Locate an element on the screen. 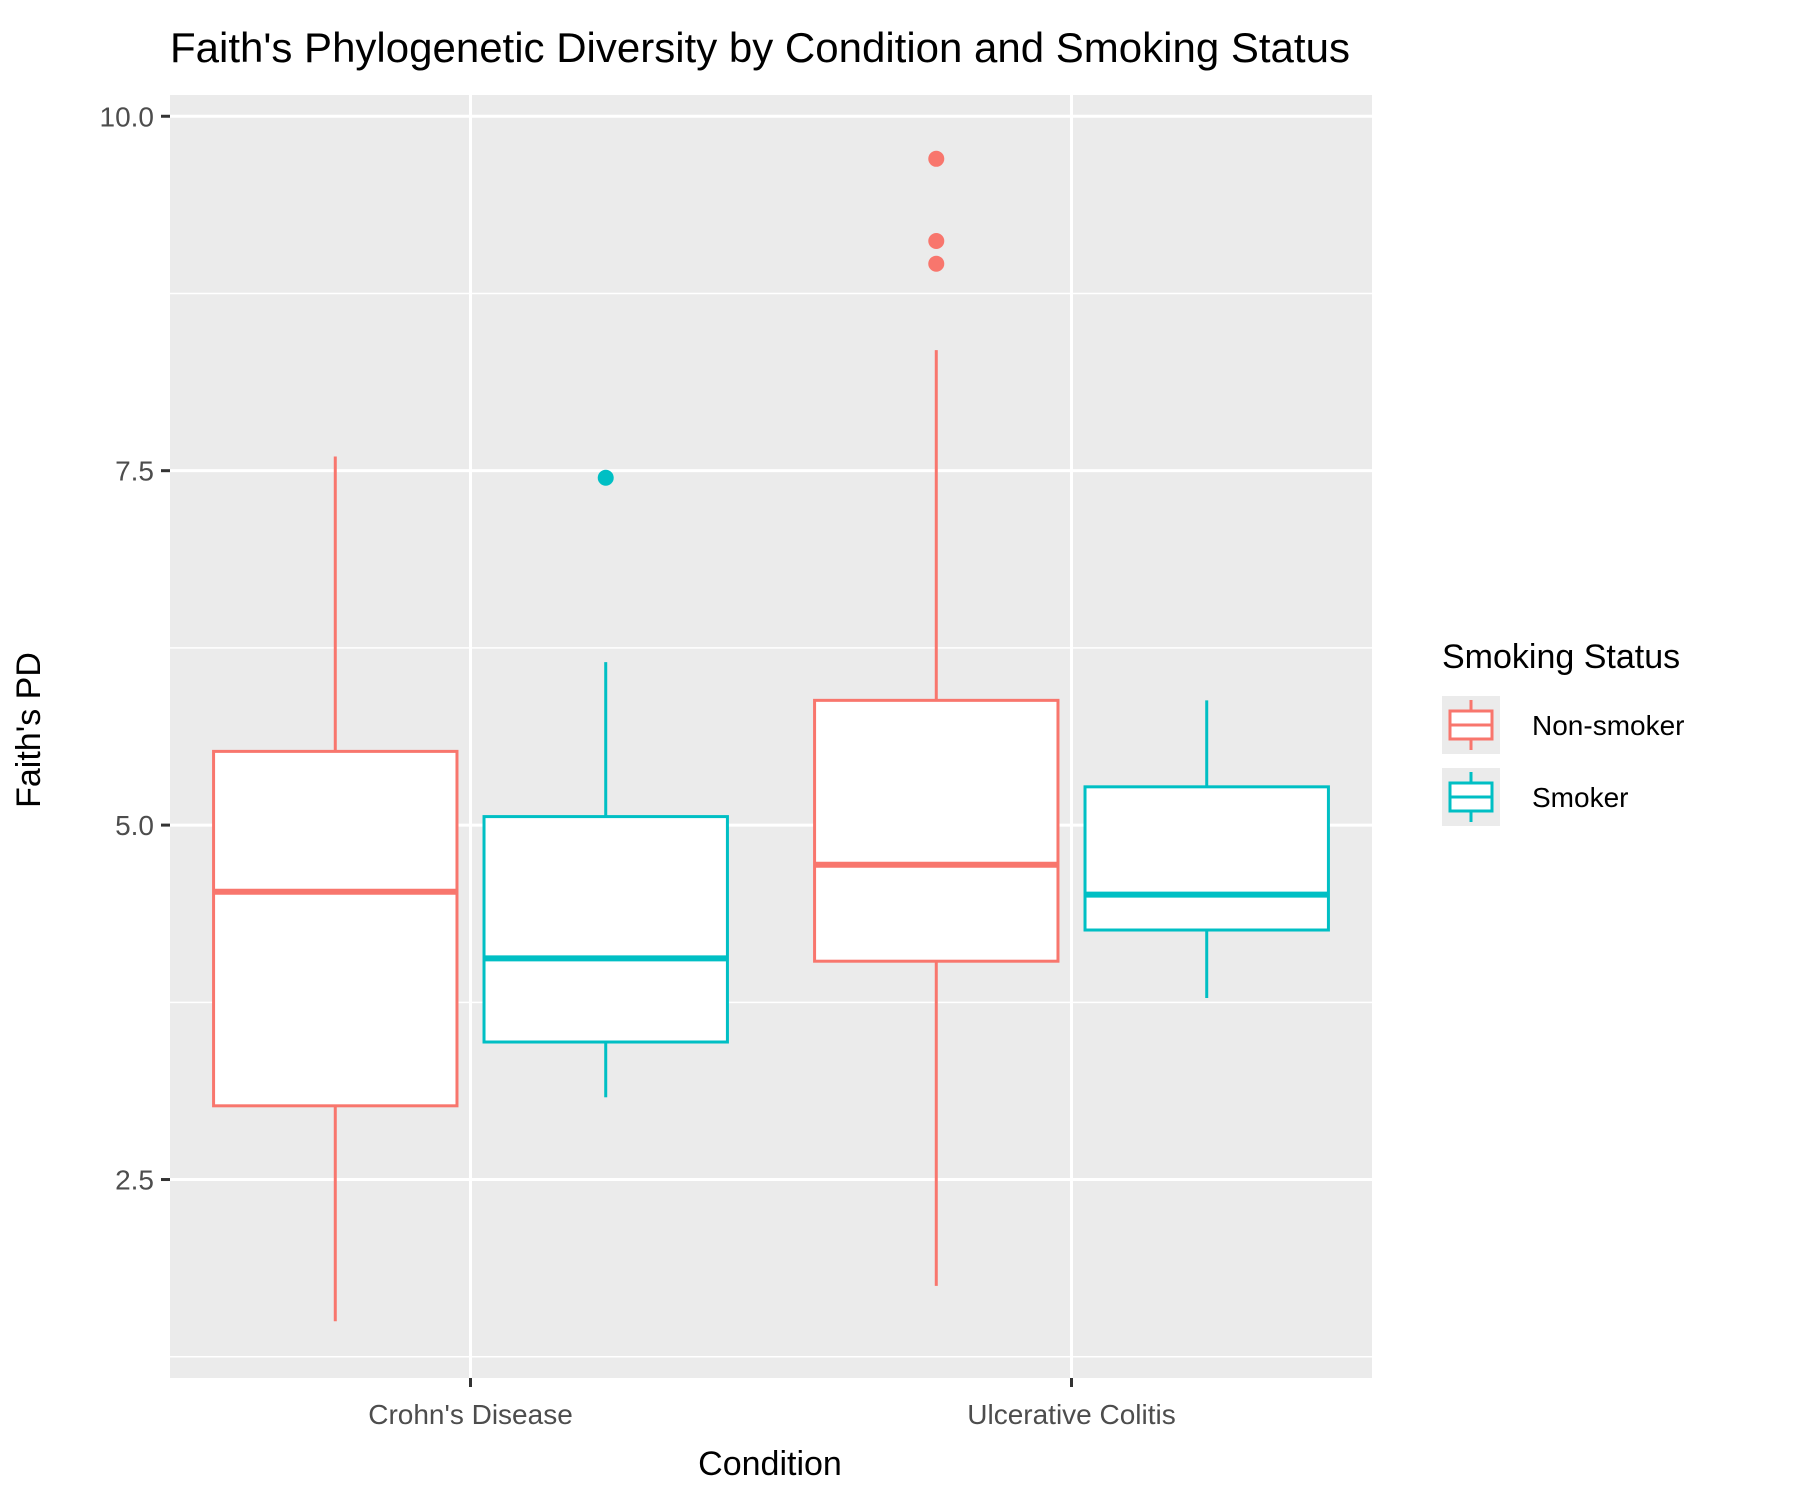 Image resolution: width=1800 pixels, height=1500 pixels. y-tick-label: 7.5 is located at coordinates (134, 471).